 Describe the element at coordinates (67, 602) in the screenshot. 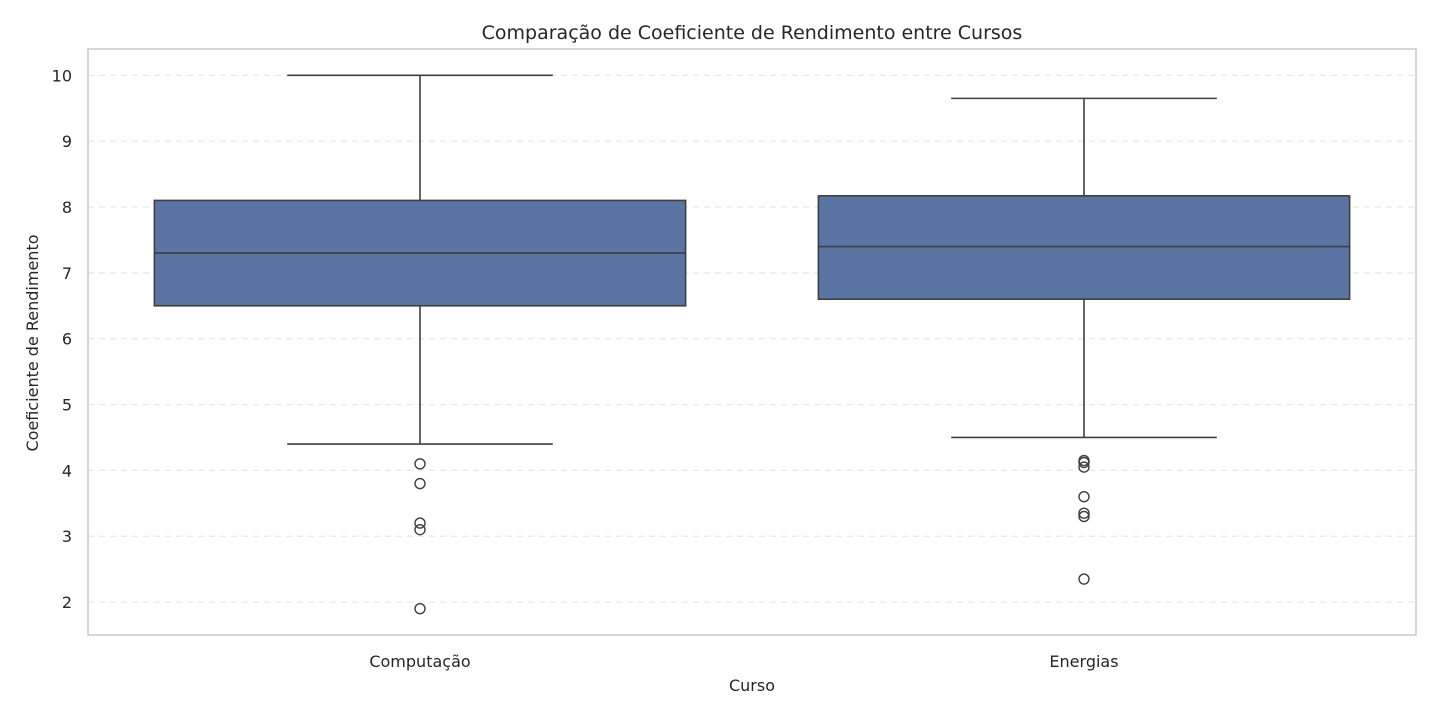

I see `y-tick-label: 2` at that location.